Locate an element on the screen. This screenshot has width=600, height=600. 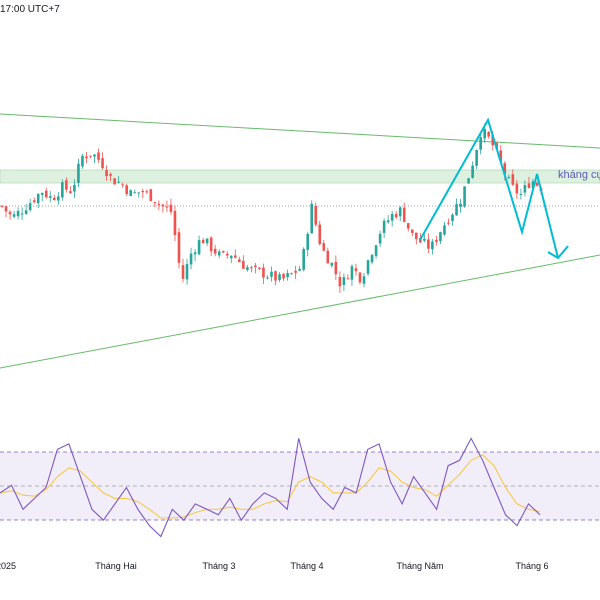
upper-trendline is located at coordinates (300, 131).